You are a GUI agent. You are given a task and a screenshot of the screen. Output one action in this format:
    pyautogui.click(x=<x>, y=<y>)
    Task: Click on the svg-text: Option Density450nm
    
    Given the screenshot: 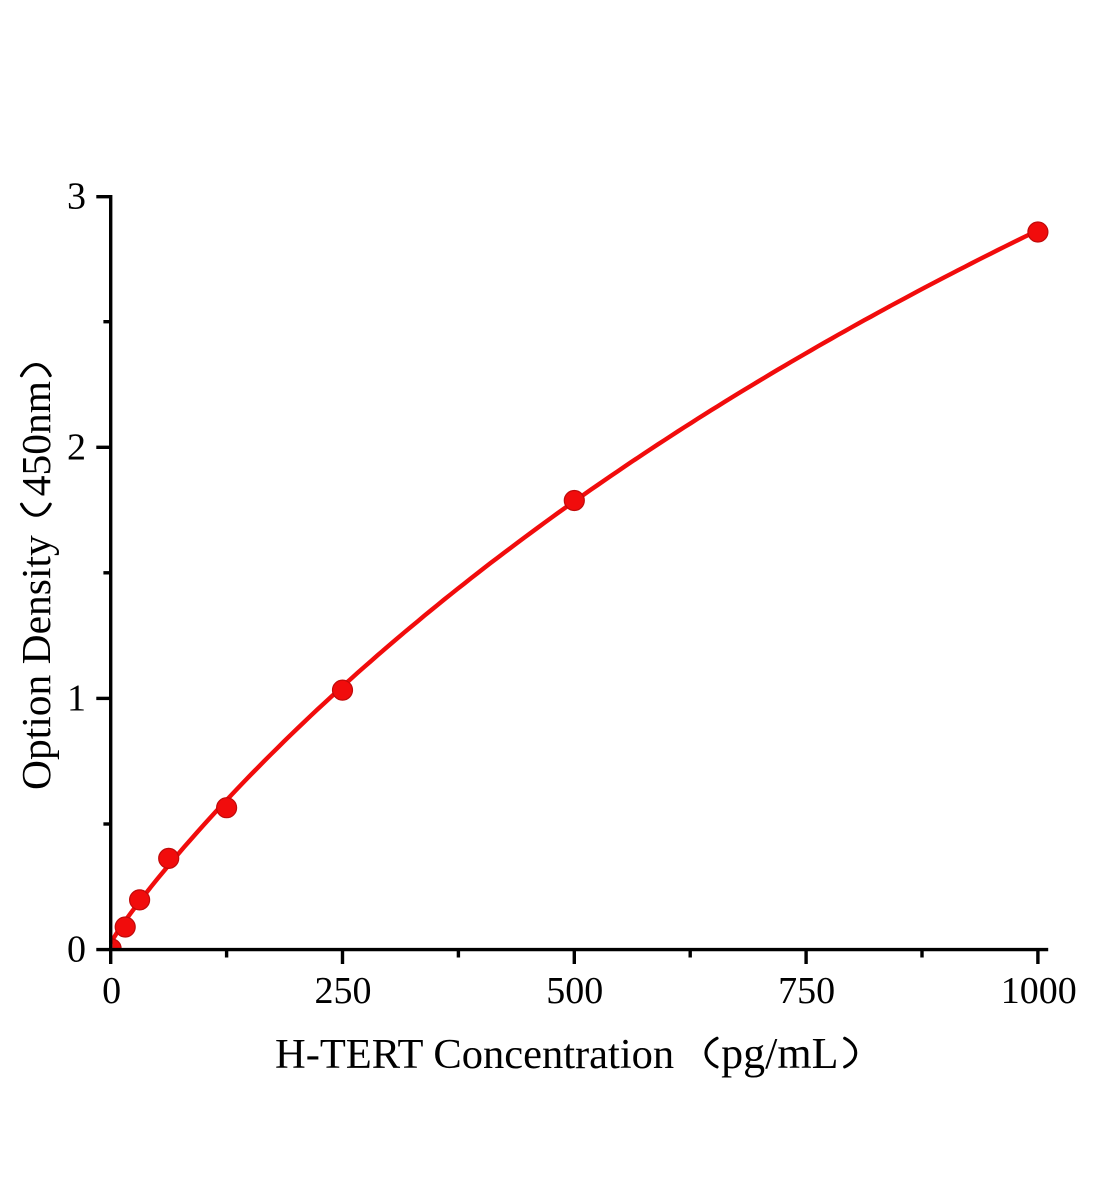 What is the action you would take?
    pyautogui.click(x=36, y=585)
    